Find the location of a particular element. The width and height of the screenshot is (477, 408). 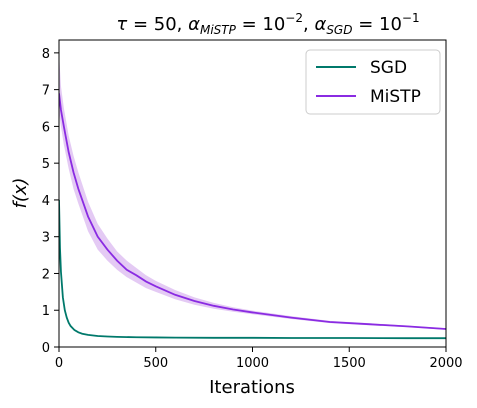

y-tick-label: 0 is located at coordinates (46, 348).